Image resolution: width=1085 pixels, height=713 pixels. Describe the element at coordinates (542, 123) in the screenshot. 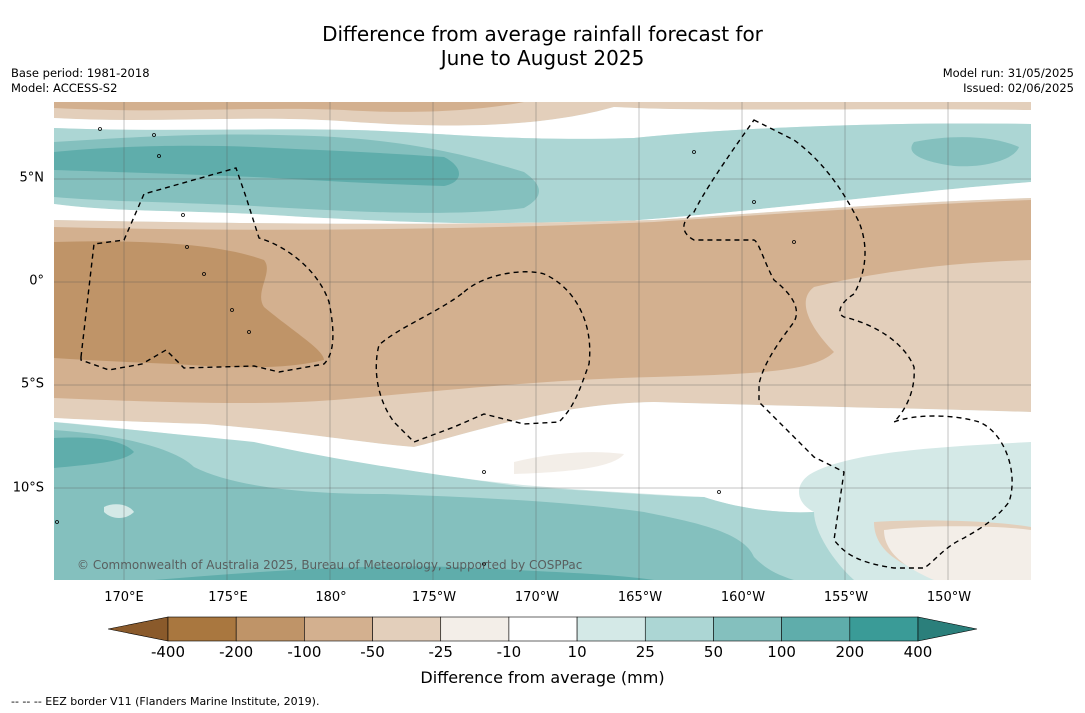

I see `contour-north-neutral` at that location.